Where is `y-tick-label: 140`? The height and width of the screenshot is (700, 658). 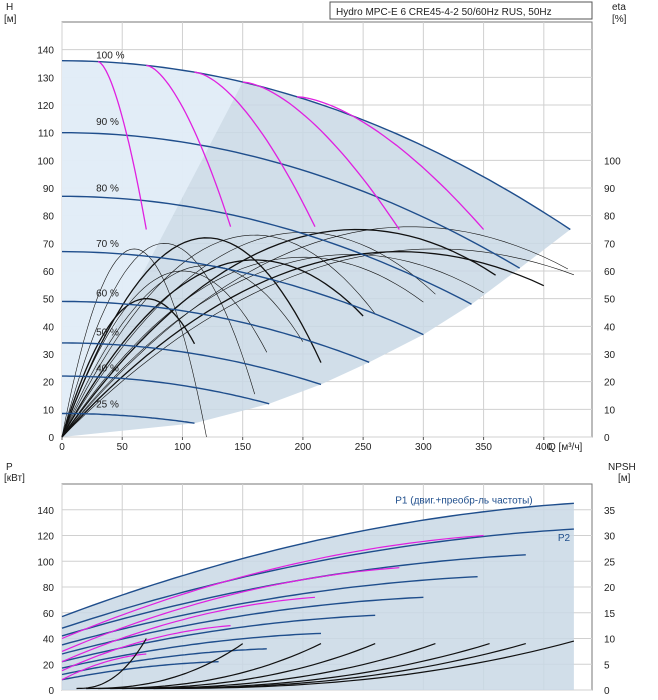
y-tick-label: 140 is located at coordinates (45, 51).